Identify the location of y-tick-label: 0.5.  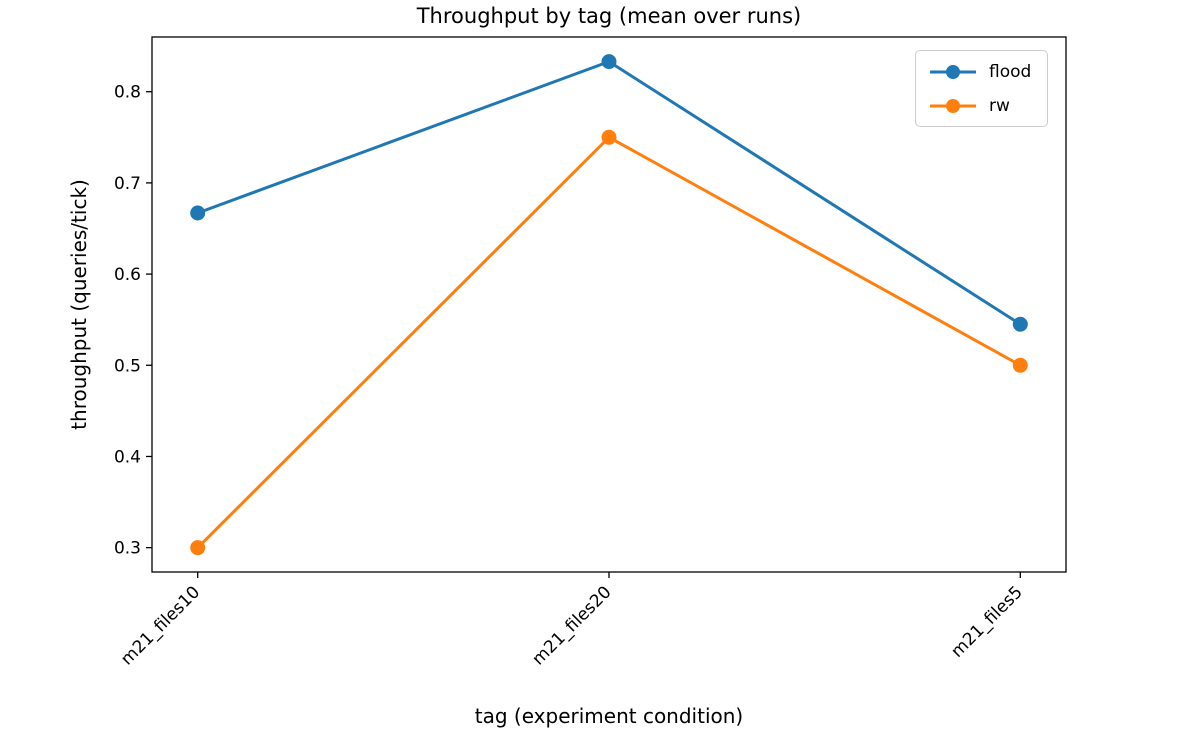
(127, 366).